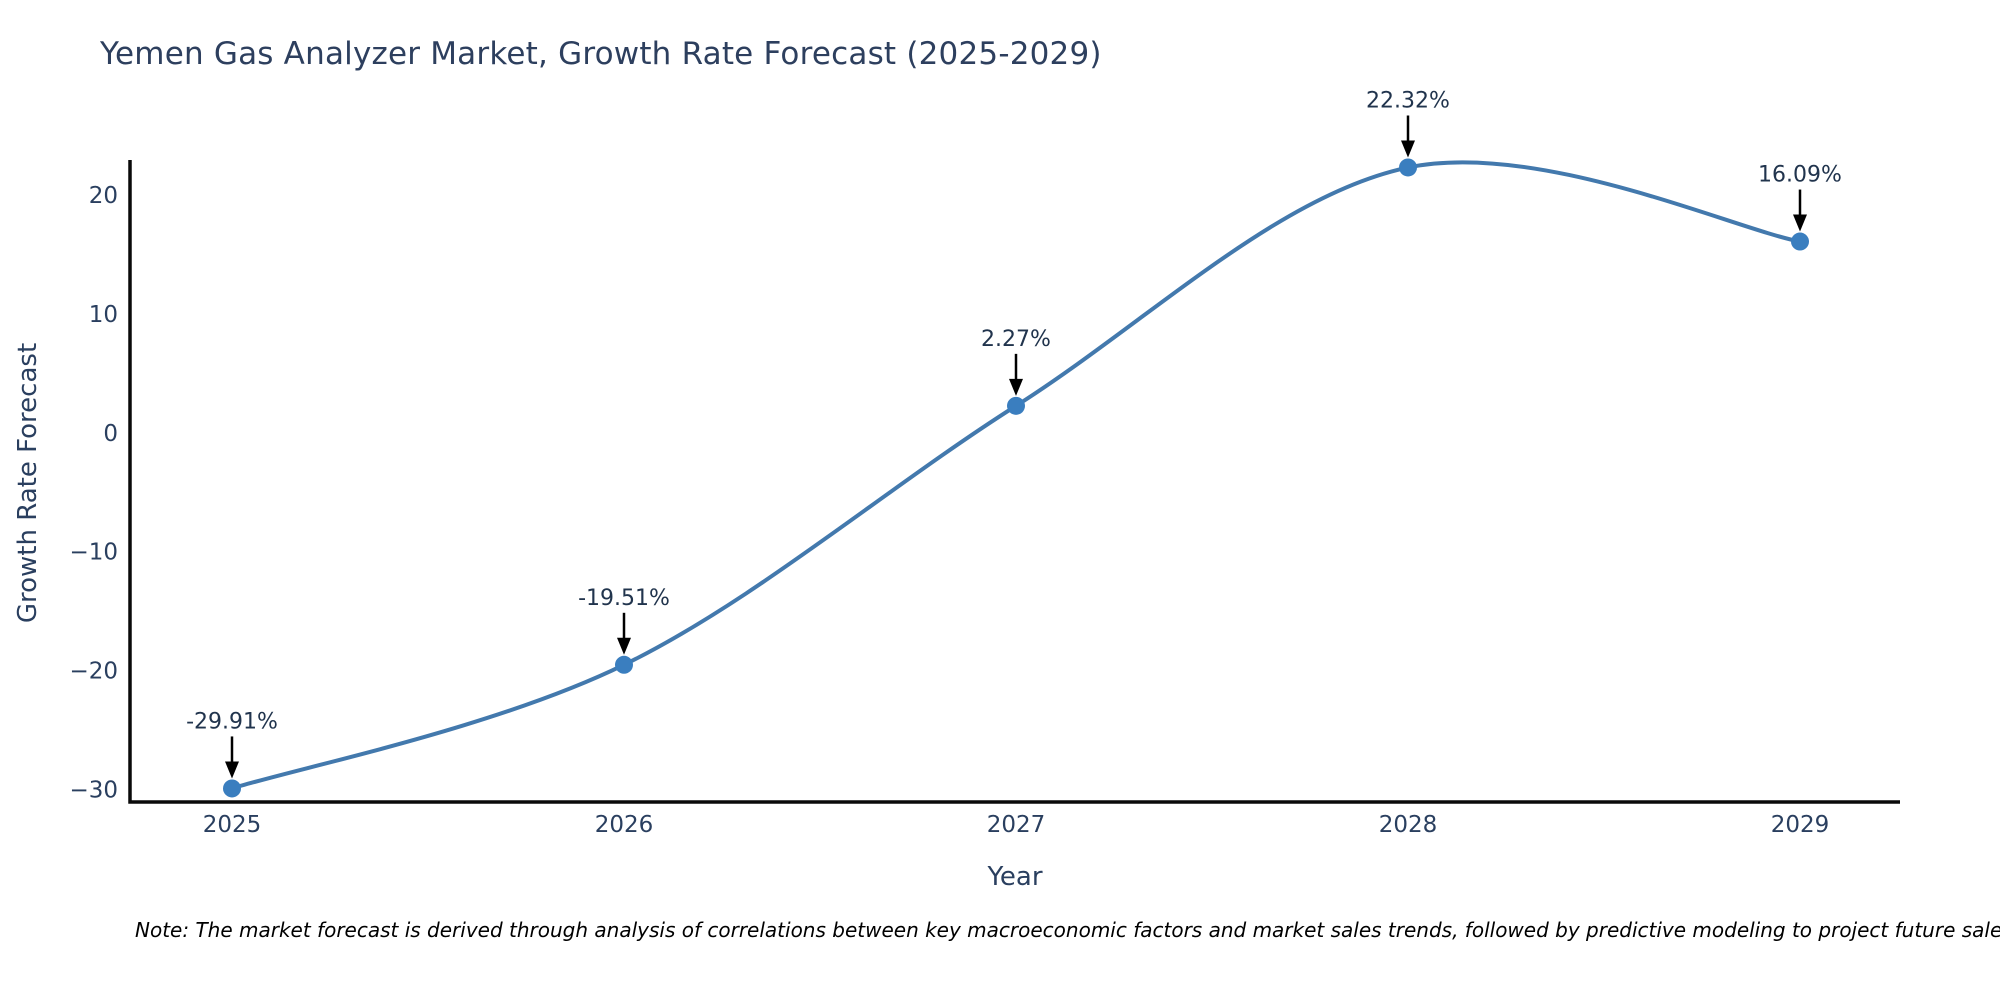  I want to click on x-tick-label: 2026, so click(624, 825).